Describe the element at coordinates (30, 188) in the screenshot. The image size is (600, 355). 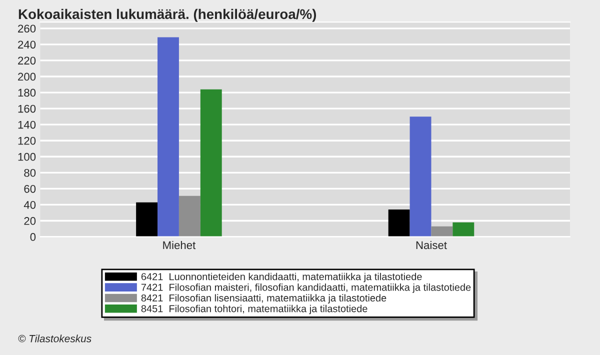
I see `y-tick-label: 60` at that location.